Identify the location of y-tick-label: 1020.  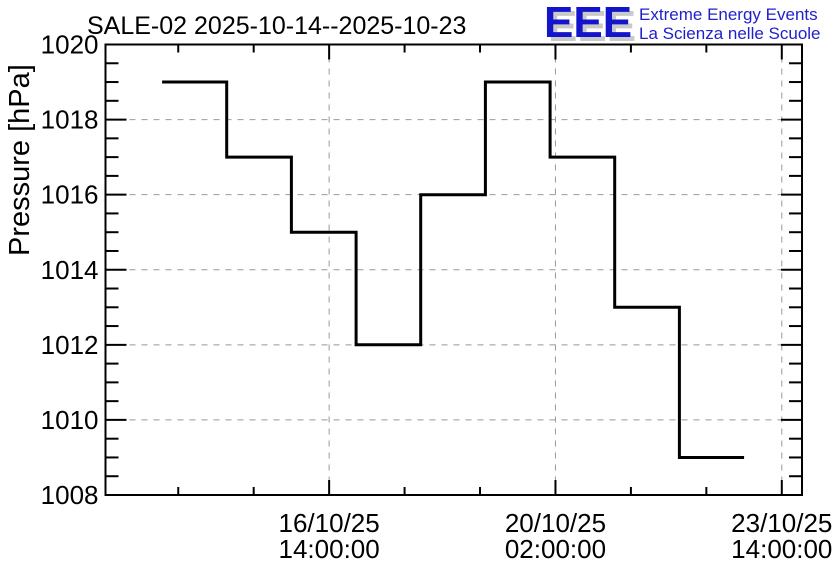
(70, 45).